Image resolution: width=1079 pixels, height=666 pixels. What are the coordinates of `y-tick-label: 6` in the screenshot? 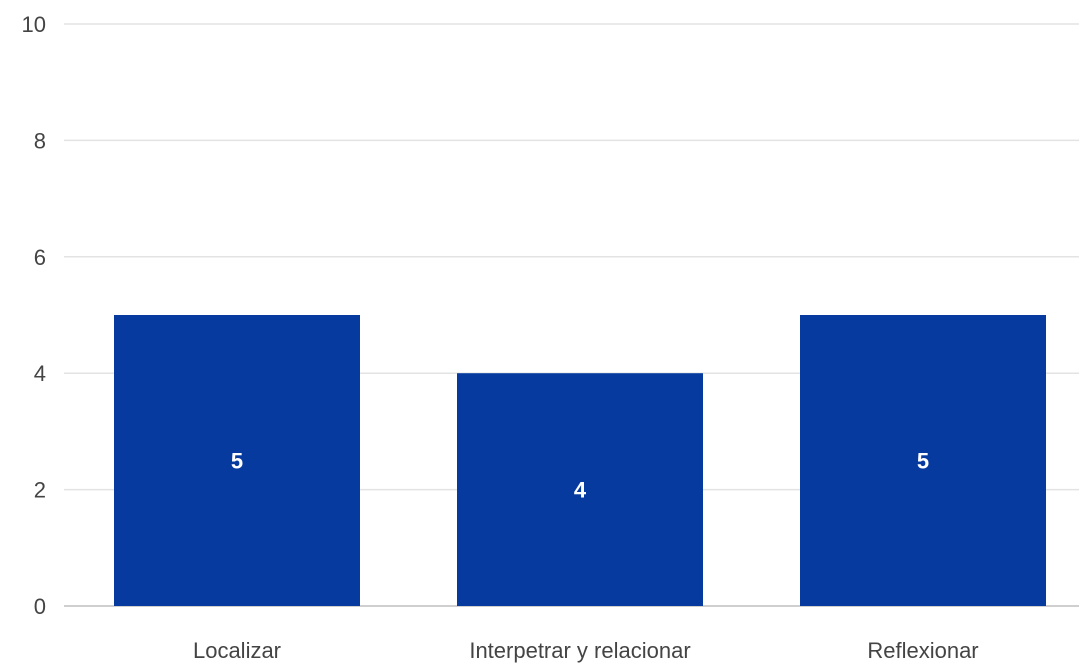 It's located at (40, 257).